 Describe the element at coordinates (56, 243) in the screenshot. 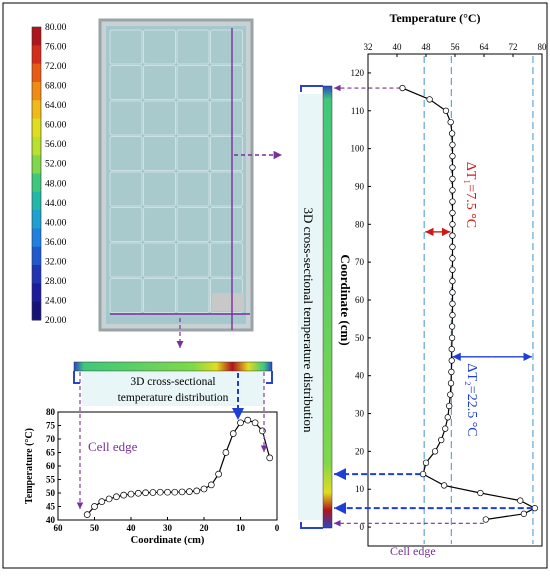

I see `colorbar-label: 36.00` at that location.